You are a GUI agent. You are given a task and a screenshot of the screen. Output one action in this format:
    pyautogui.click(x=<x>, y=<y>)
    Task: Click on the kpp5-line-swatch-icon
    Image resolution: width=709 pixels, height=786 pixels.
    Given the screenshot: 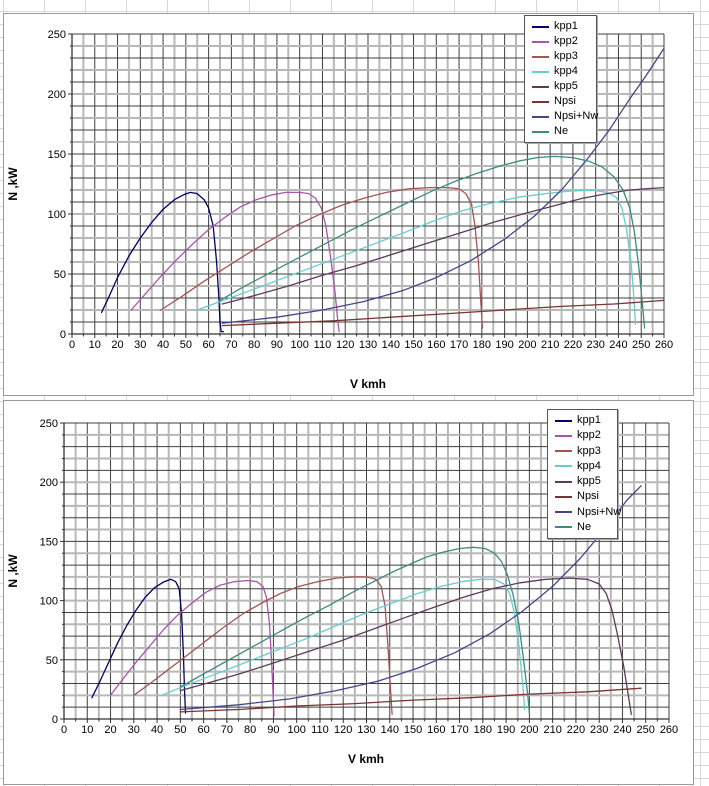 What is the action you would take?
    pyautogui.click(x=563, y=481)
    